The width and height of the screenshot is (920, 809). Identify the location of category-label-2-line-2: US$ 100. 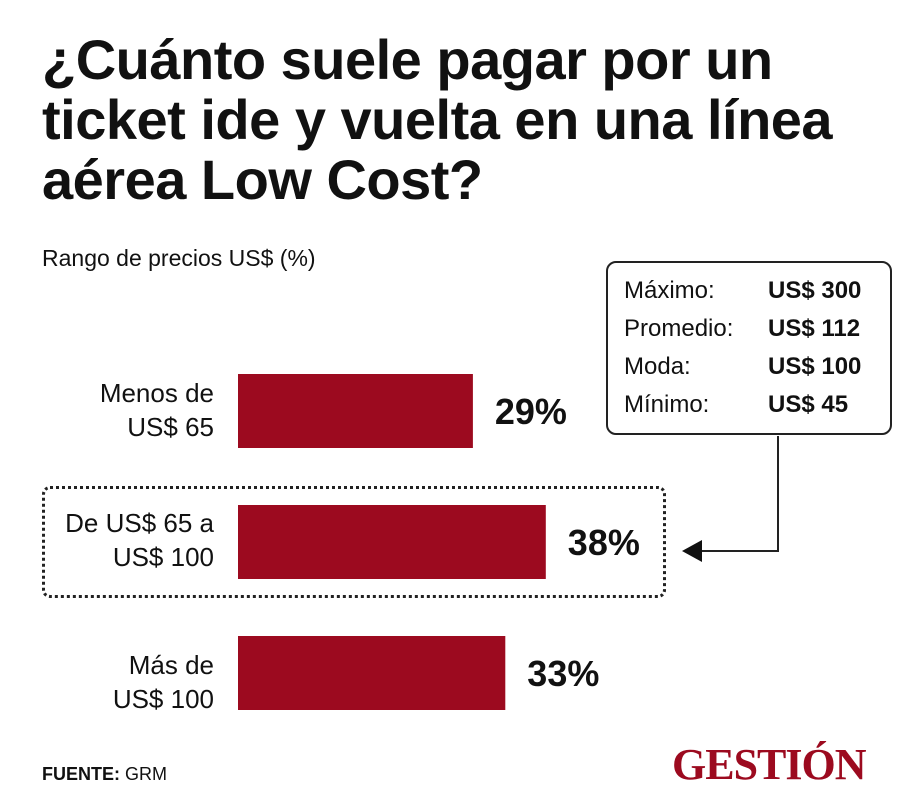
(163, 557).